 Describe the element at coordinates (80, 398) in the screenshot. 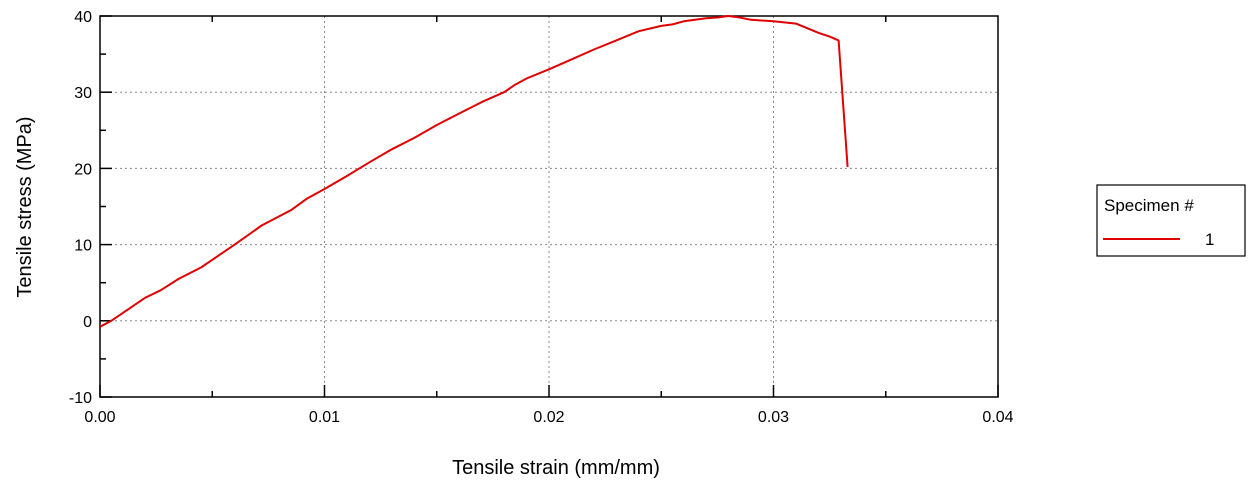

I see `y-tick-label: -10` at that location.